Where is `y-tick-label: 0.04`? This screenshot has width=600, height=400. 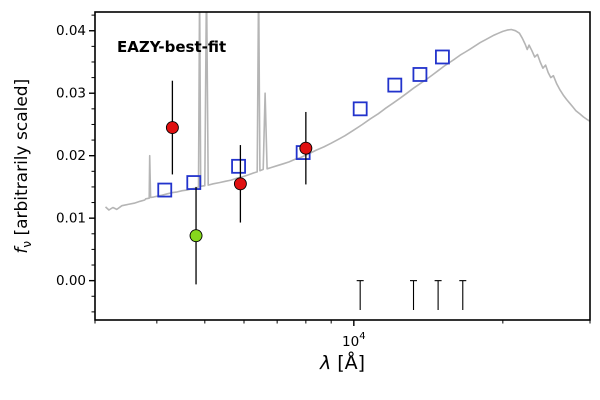
y-tick-label: 0.04 is located at coordinates (71, 31).